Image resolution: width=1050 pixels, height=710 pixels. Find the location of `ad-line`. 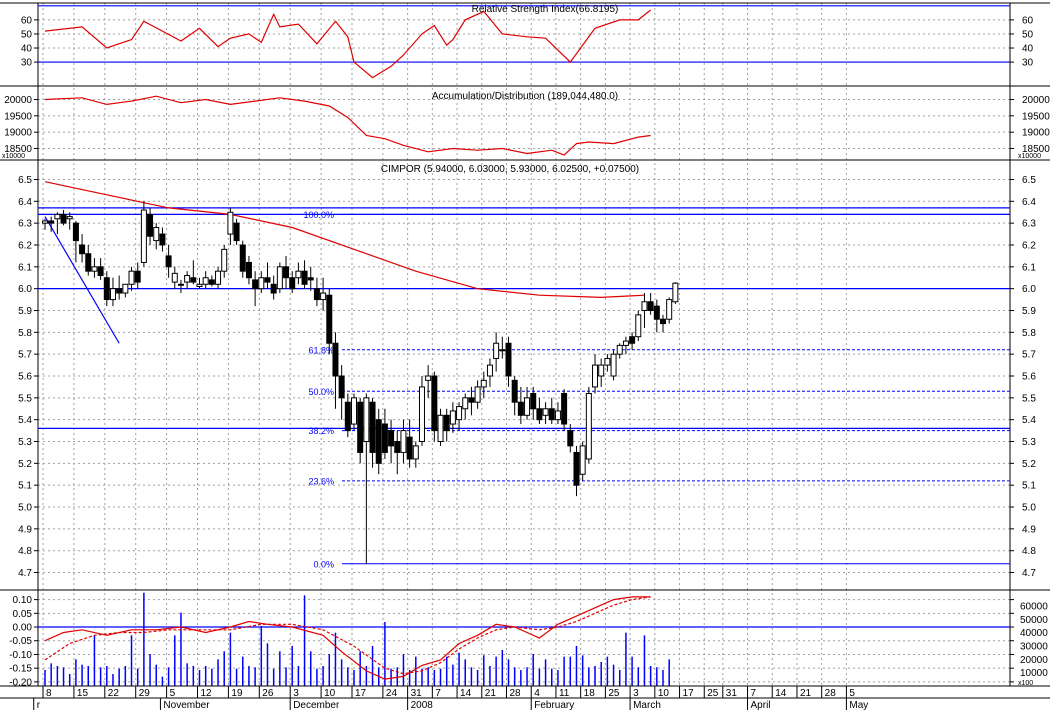

ad-line is located at coordinates (347, 125).